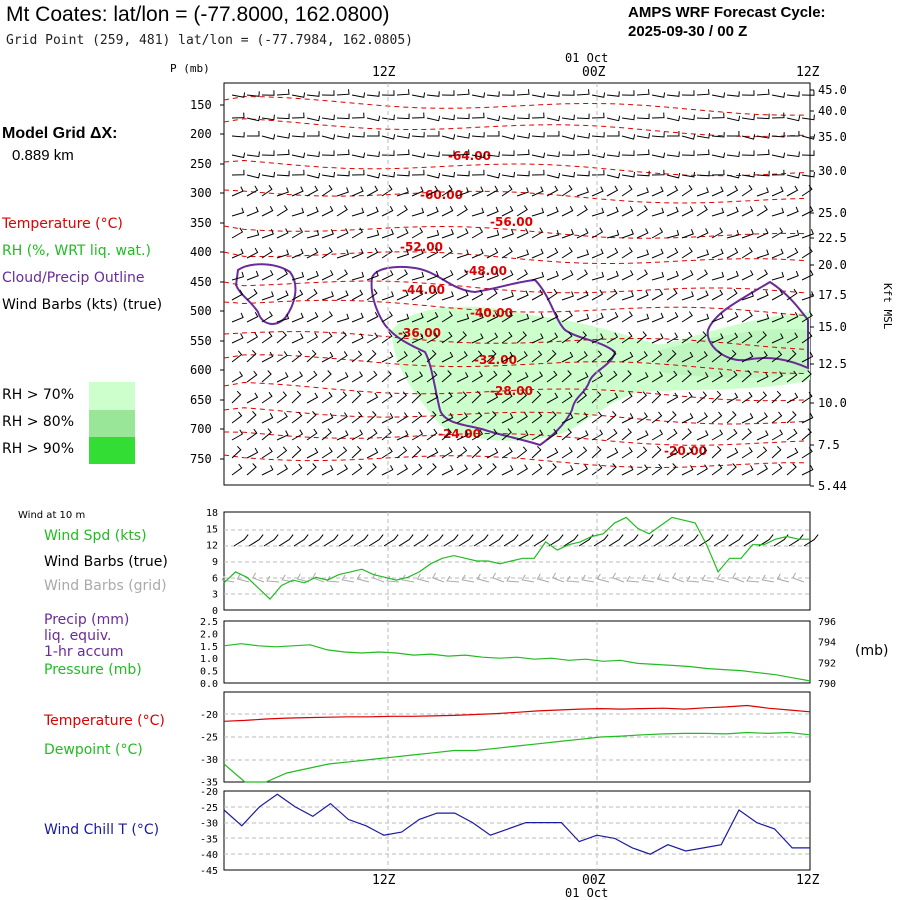 This screenshot has width=900, height=900. I want to click on model-grid-value: 0.889 km, so click(43, 155).